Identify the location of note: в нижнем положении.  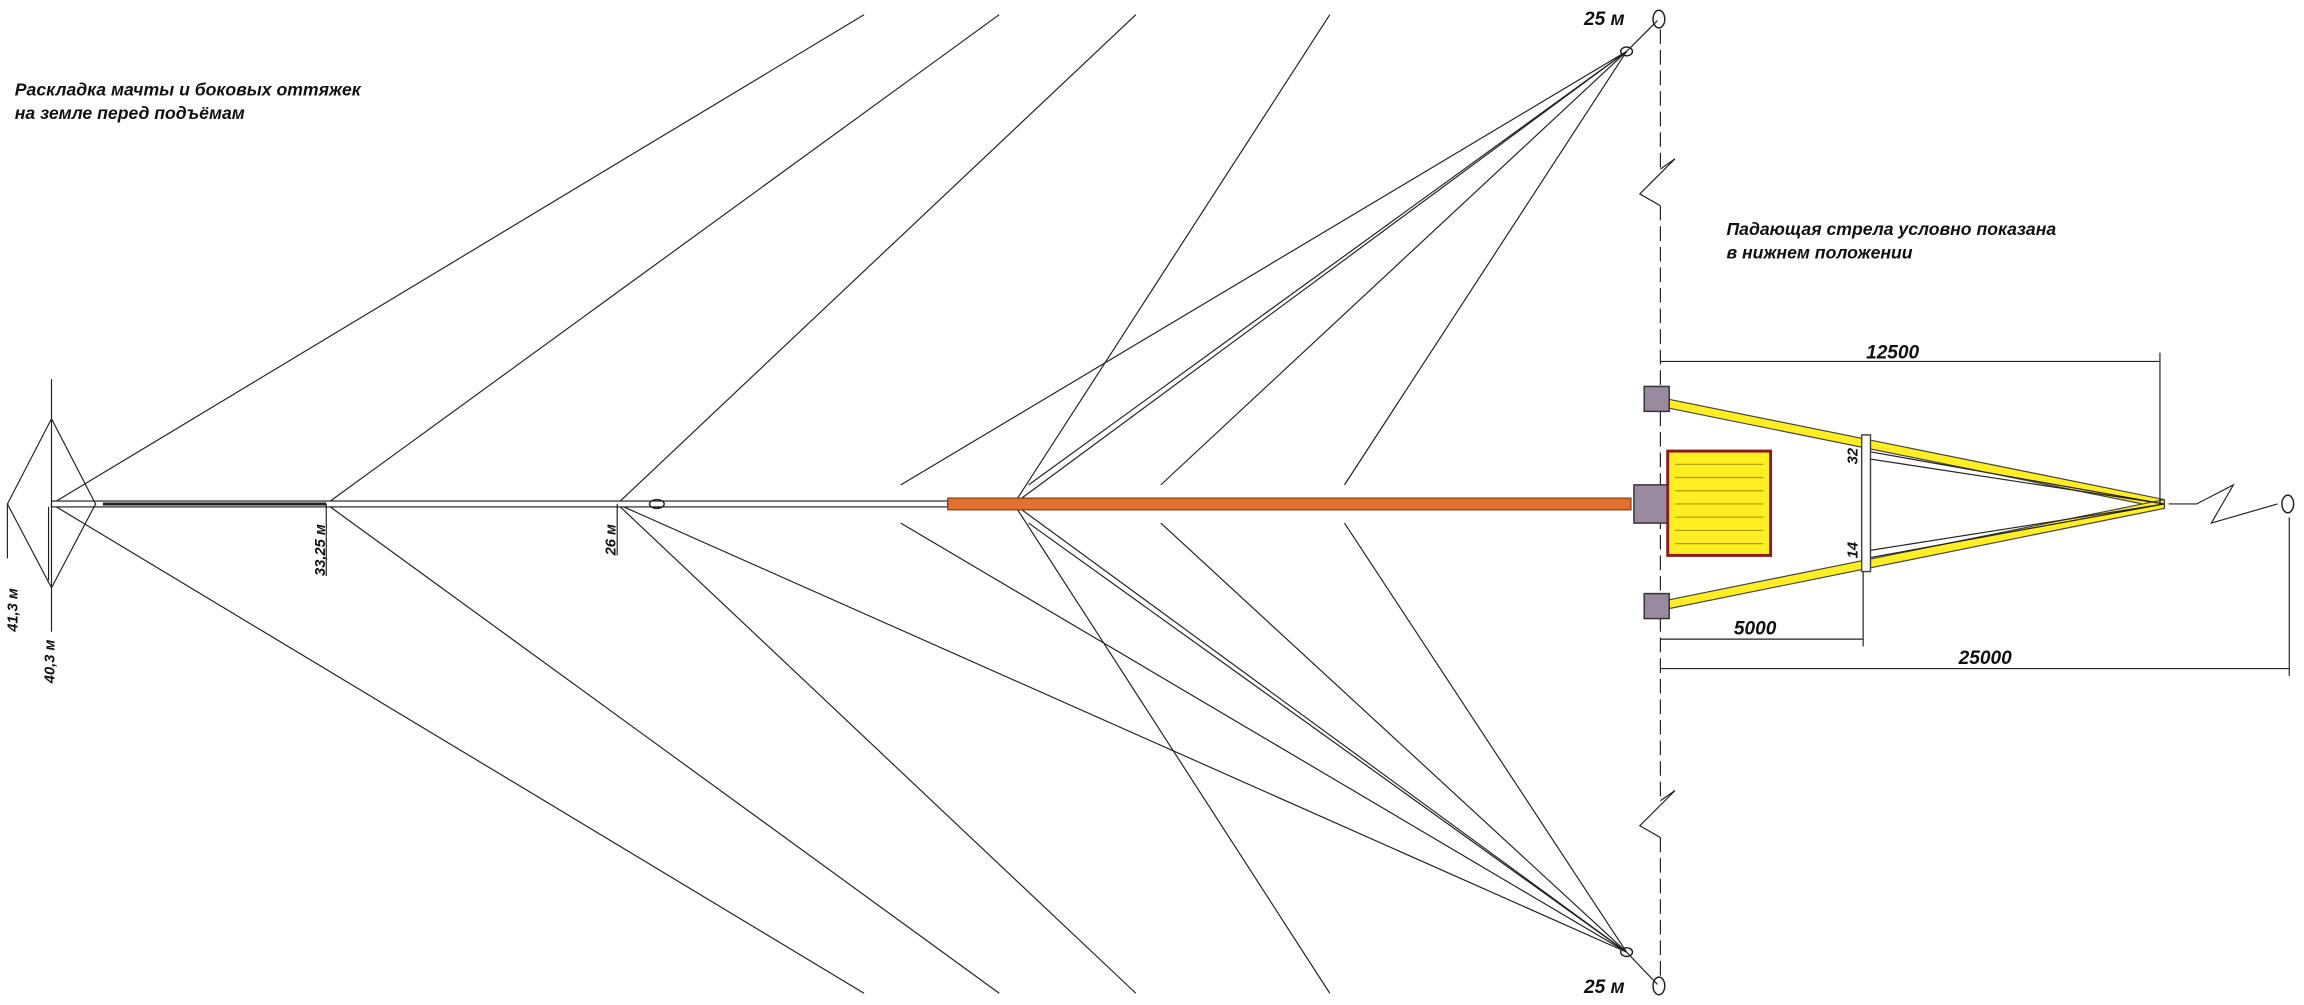
(1819, 253).